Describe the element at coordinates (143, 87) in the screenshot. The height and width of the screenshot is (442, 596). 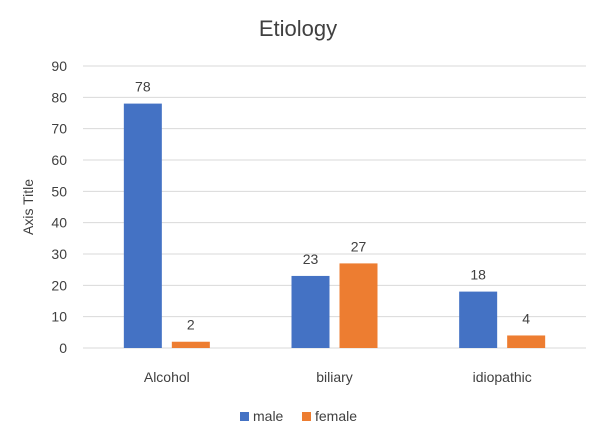
I see `data-label: 78` at that location.